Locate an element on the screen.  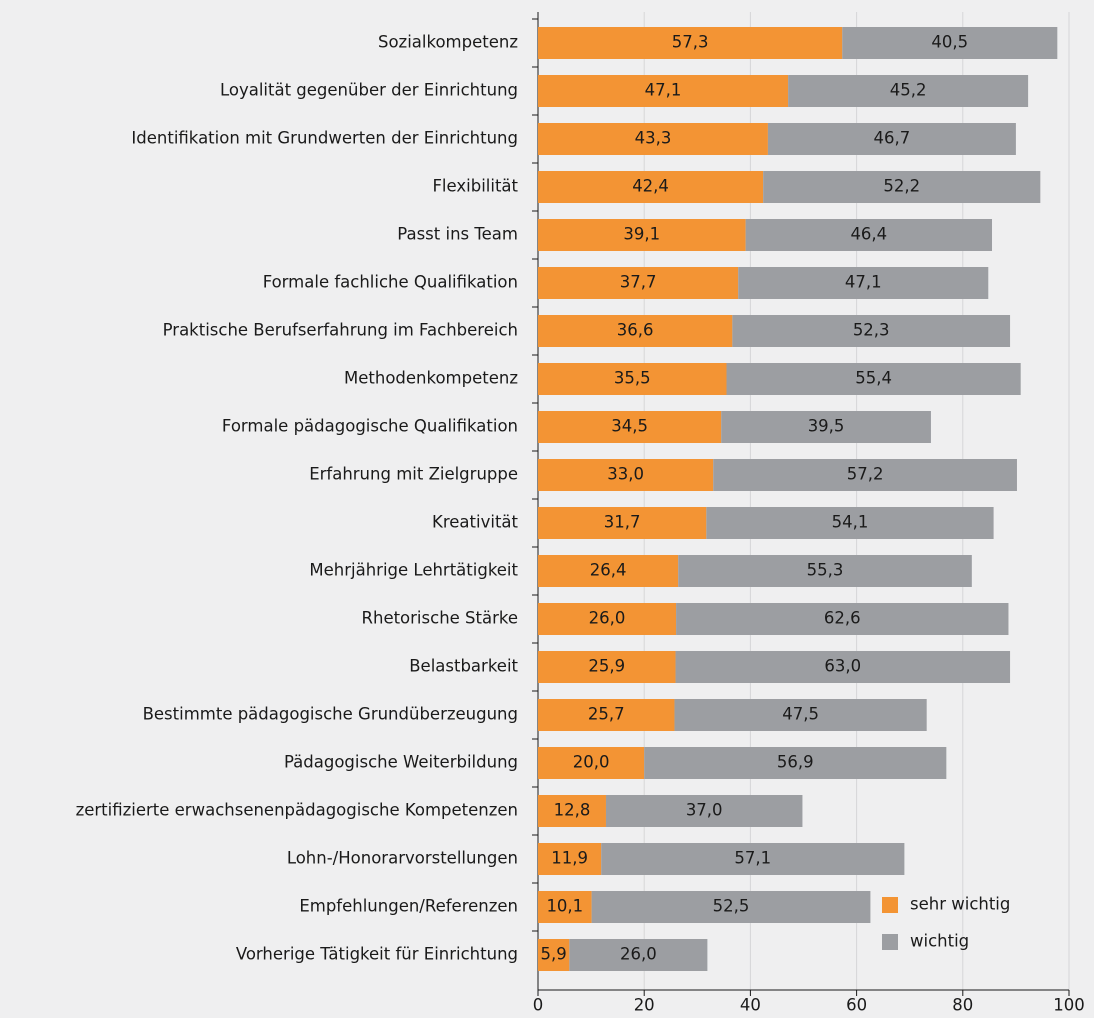
value-label: 45,2 is located at coordinates (908, 90).